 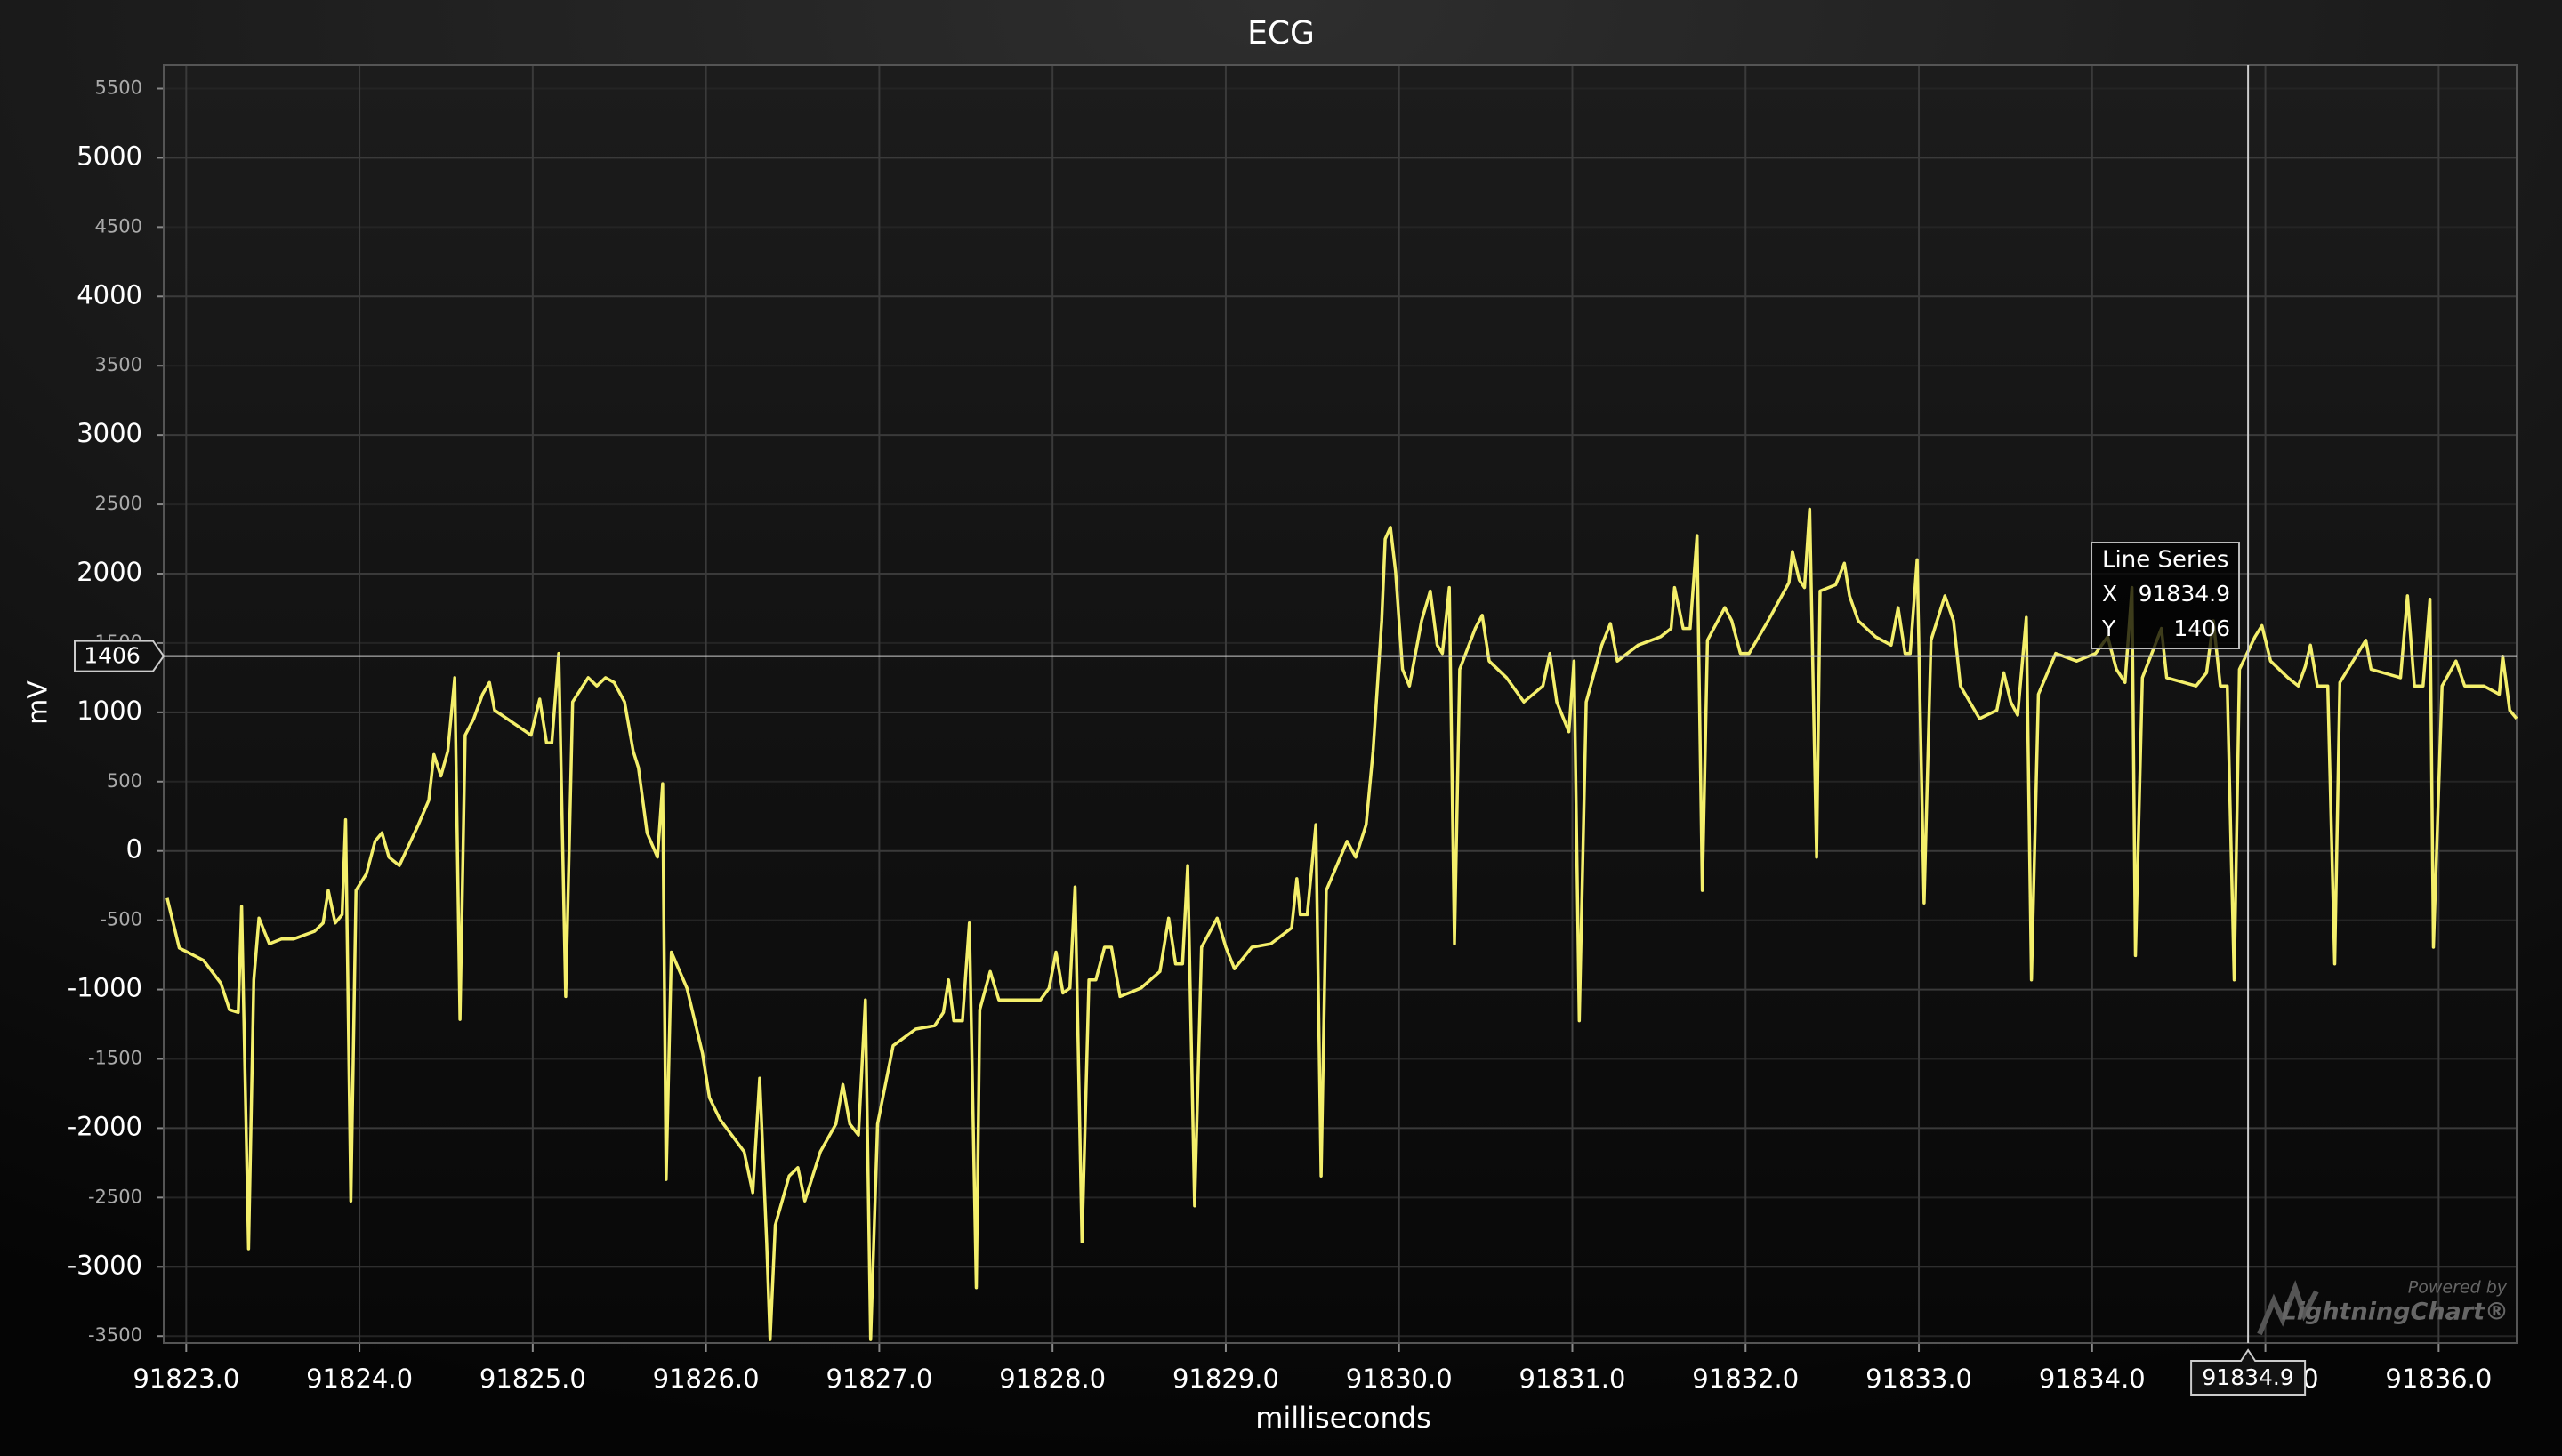 I want to click on tooltip-y-value: 1406, so click(x=2201, y=628).